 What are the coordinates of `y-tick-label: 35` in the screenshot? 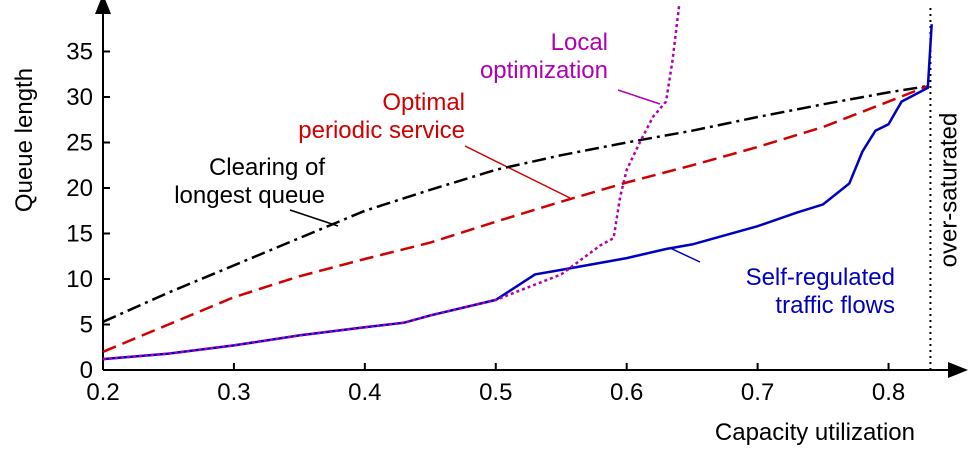 It's located at (79, 52).